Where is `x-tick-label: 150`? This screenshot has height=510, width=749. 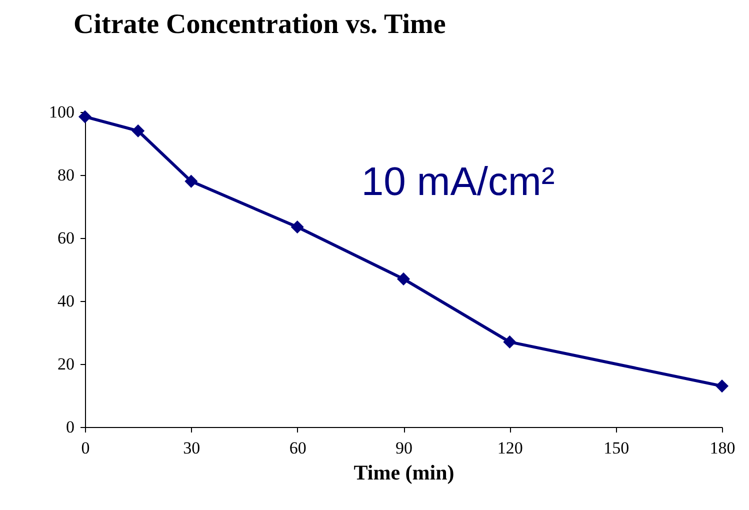
x-tick-label: 150 is located at coordinates (617, 448).